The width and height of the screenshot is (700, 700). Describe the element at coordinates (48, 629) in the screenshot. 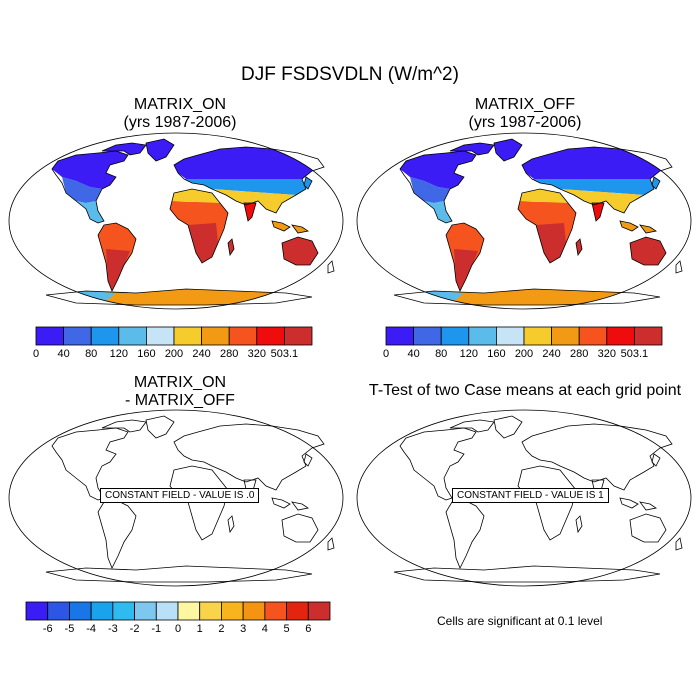

I see `colorbar-label: -6` at that location.